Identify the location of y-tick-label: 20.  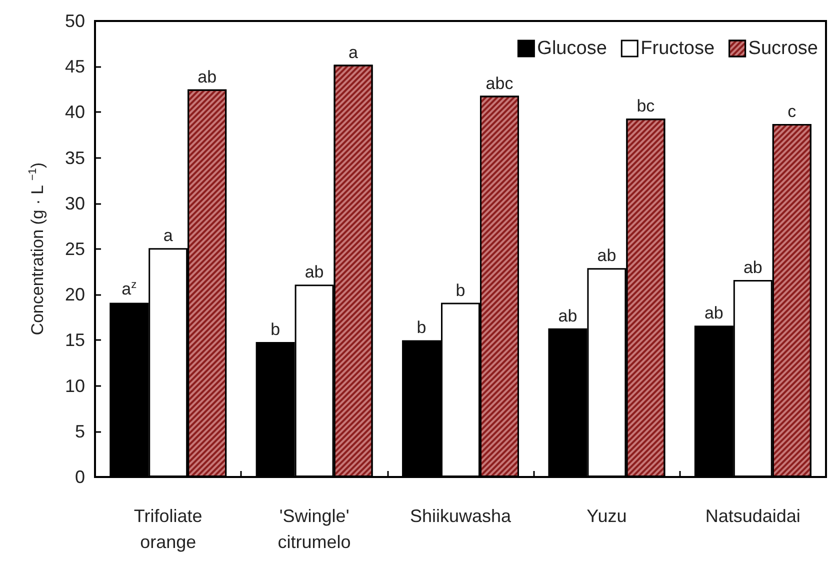
(74, 294).